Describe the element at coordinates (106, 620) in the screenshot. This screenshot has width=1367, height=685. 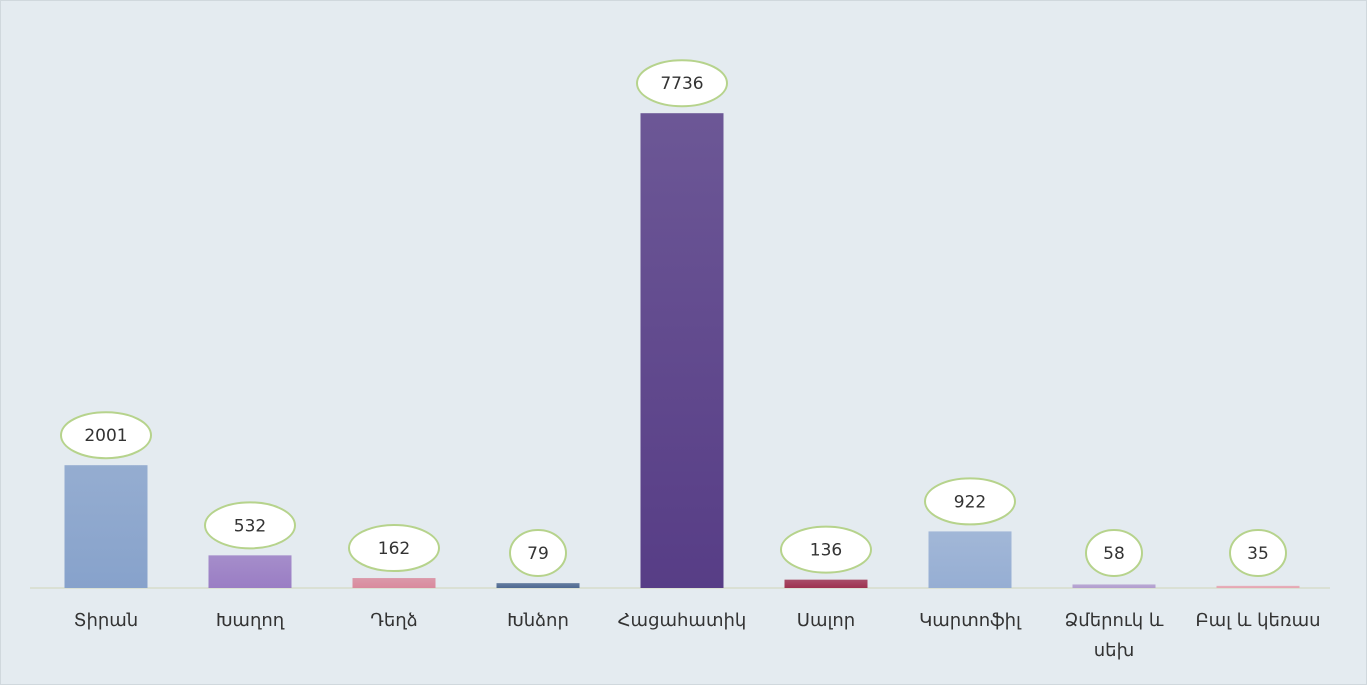
I see `x-tick-label: Տիրան` at that location.